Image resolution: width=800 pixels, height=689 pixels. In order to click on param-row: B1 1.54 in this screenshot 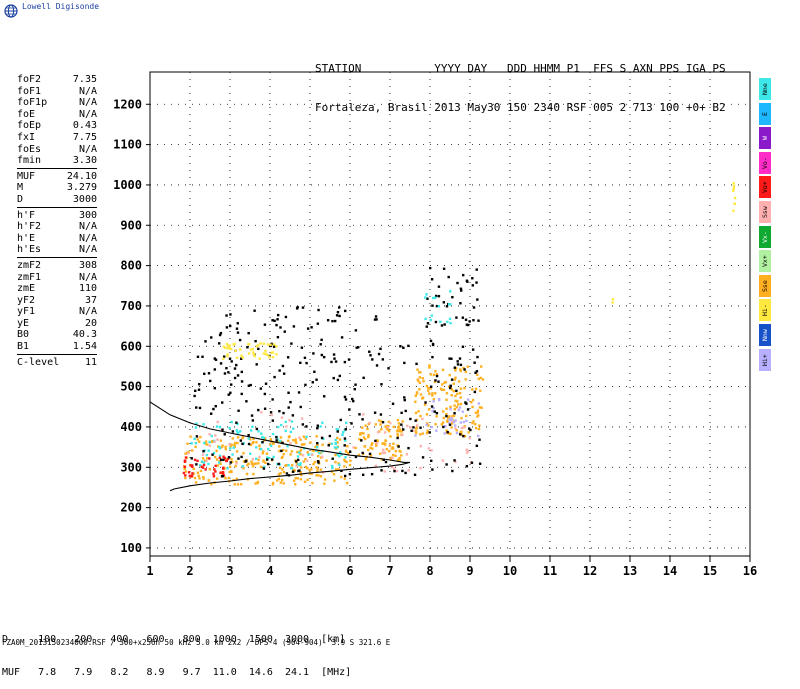, I will do `click(57, 347)`.